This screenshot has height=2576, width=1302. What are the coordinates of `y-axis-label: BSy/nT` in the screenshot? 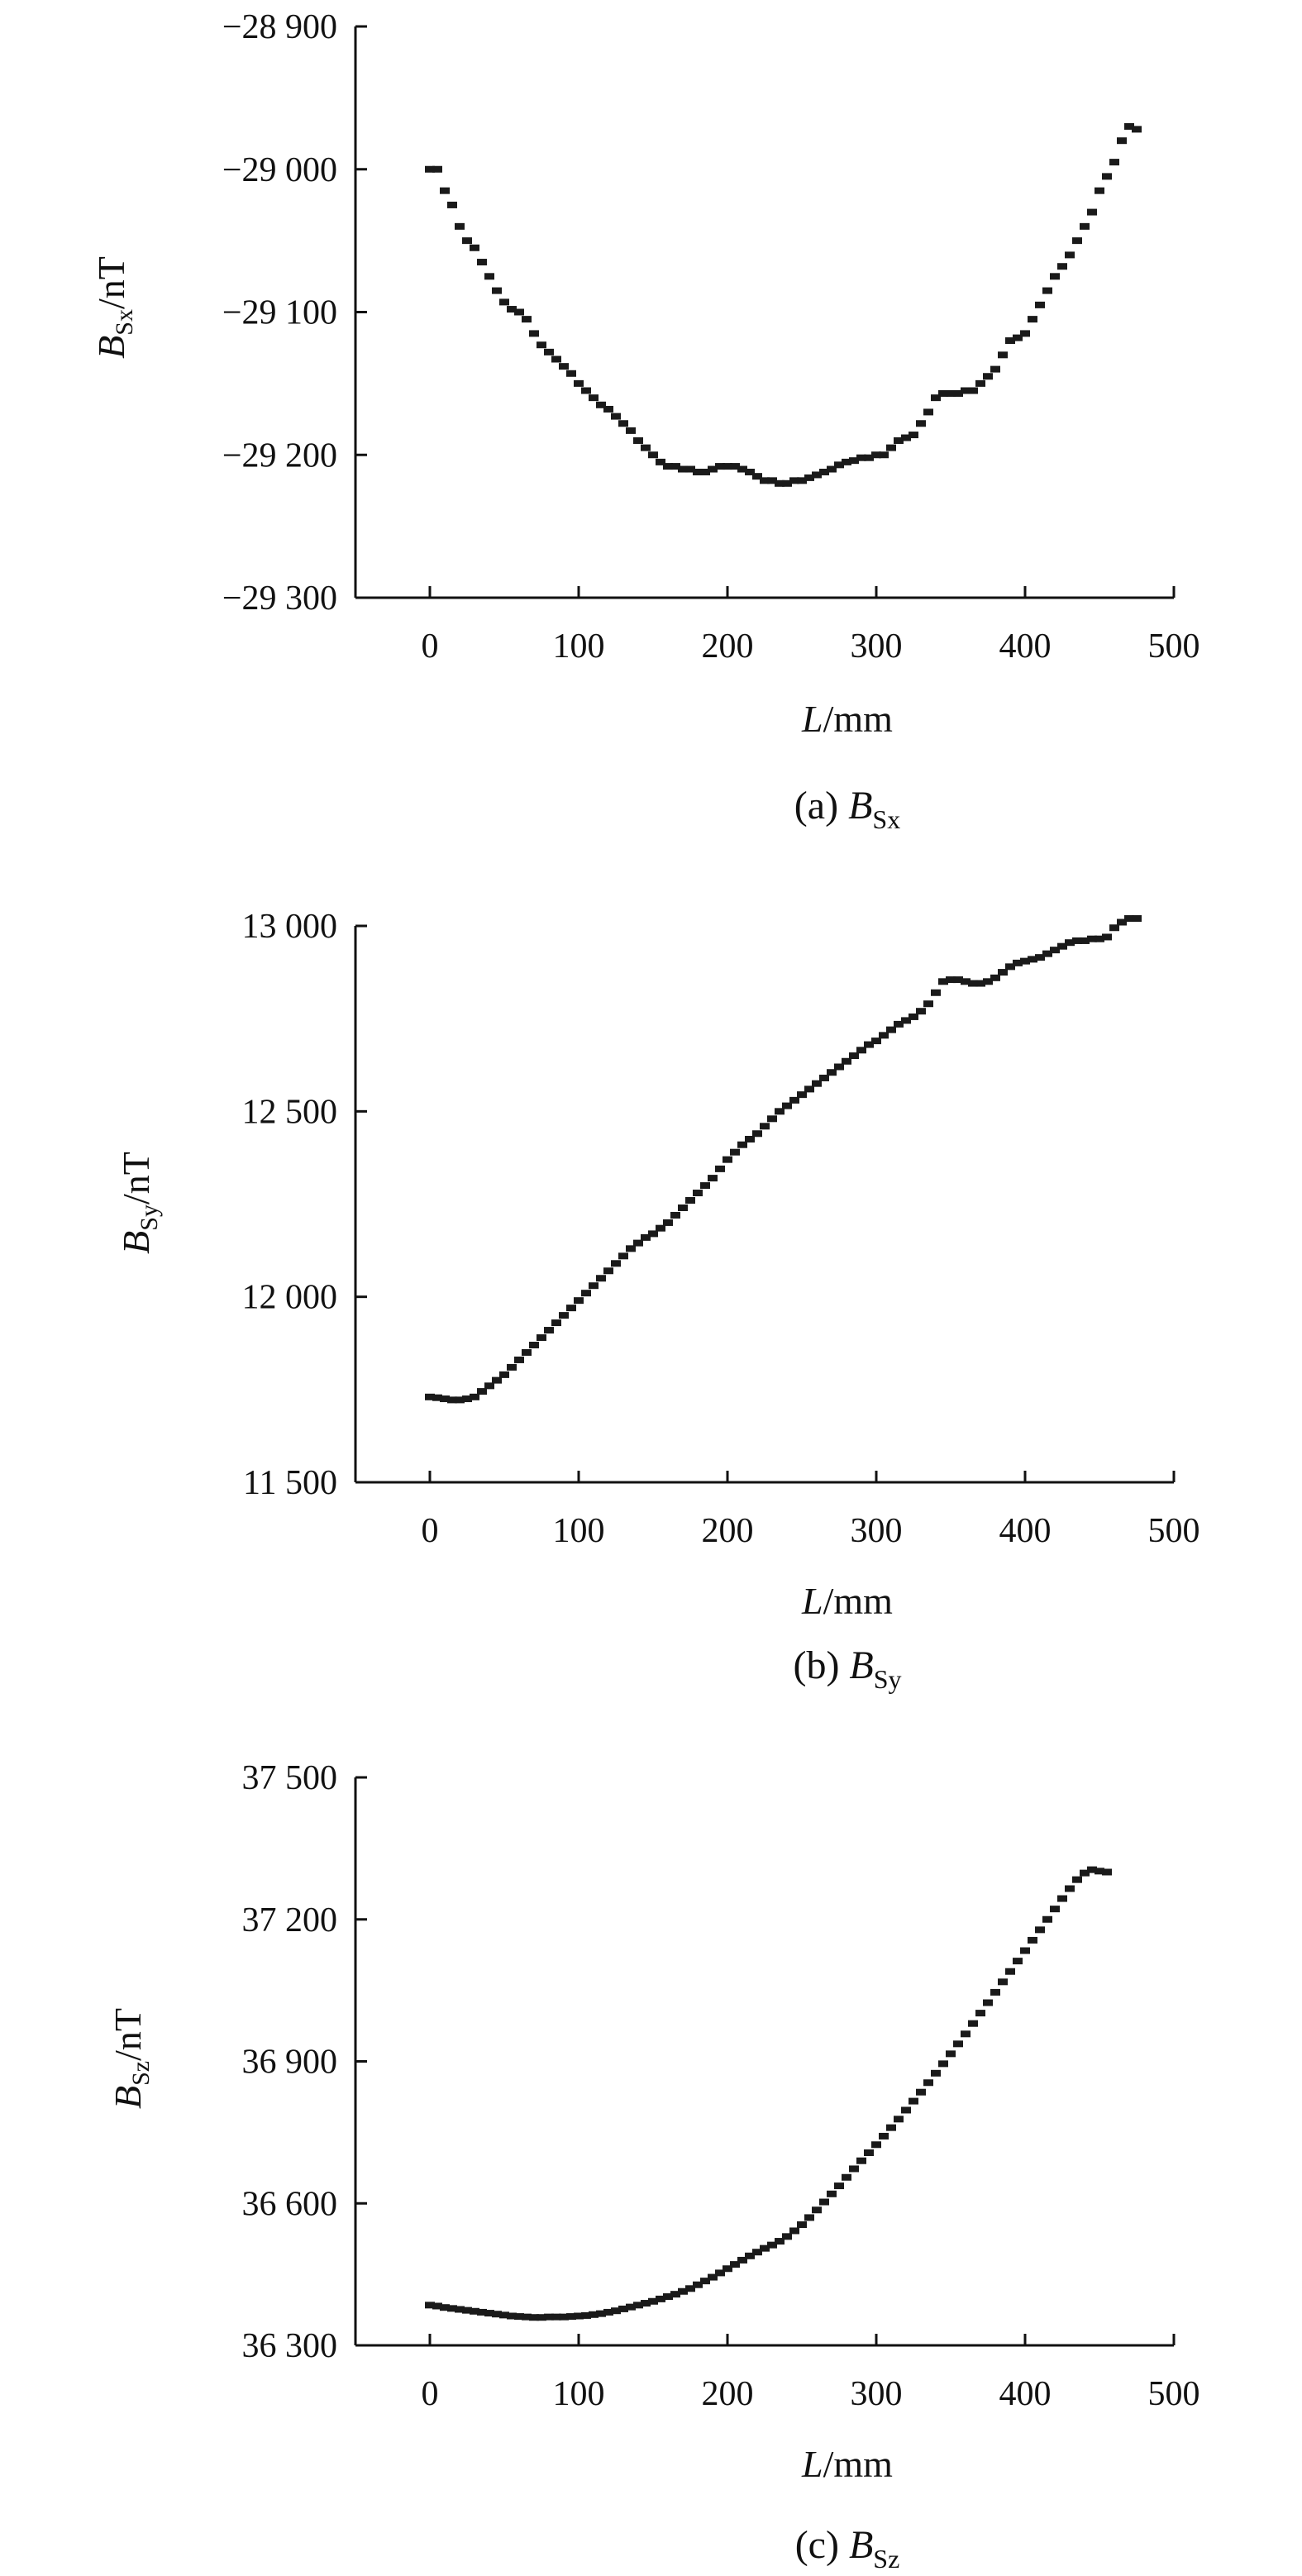 It's located at (139, 1203).